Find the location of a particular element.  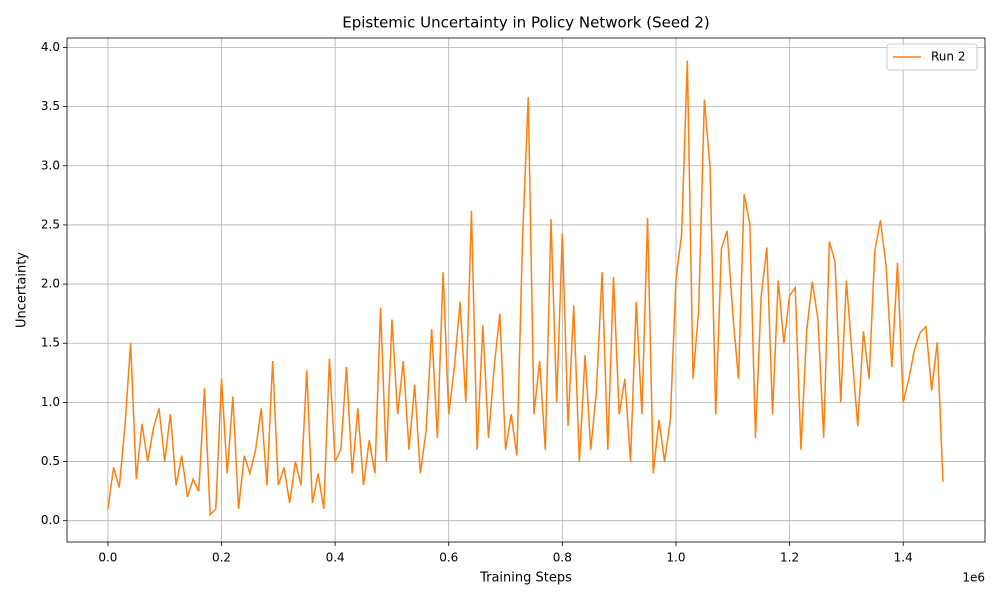

x-tick-label: 0.4 is located at coordinates (335, 558).